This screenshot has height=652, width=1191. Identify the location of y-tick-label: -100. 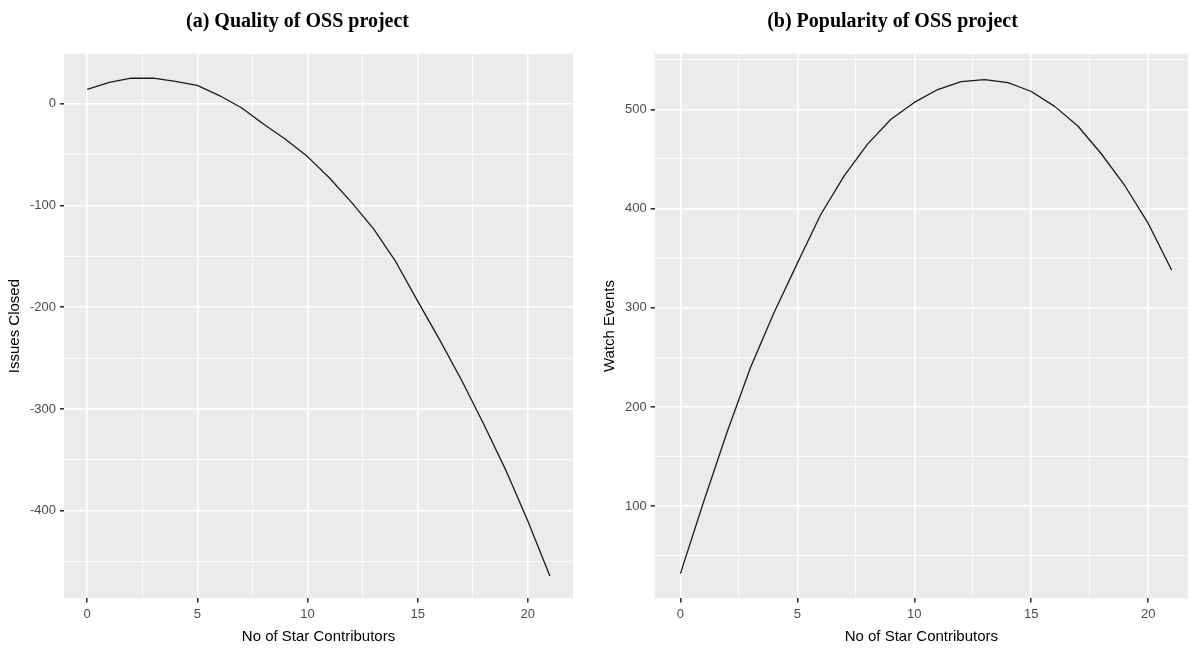
(43, 205).